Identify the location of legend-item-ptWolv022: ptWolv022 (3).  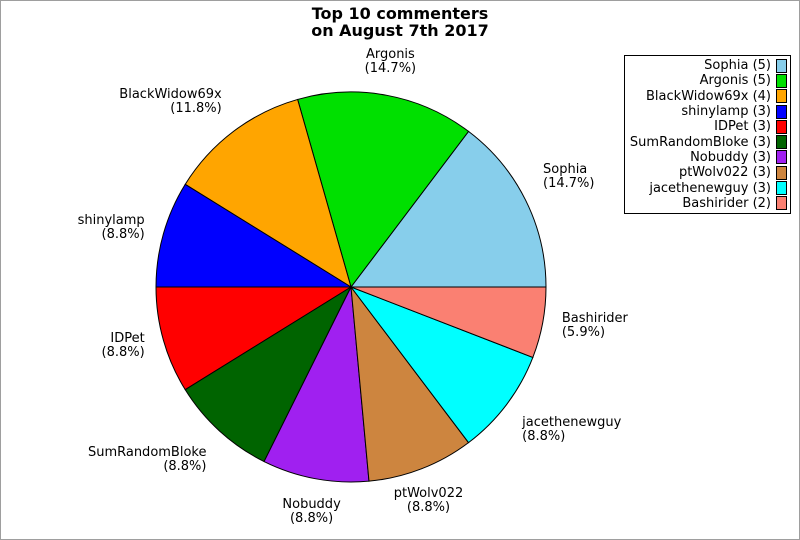
(707, 172).